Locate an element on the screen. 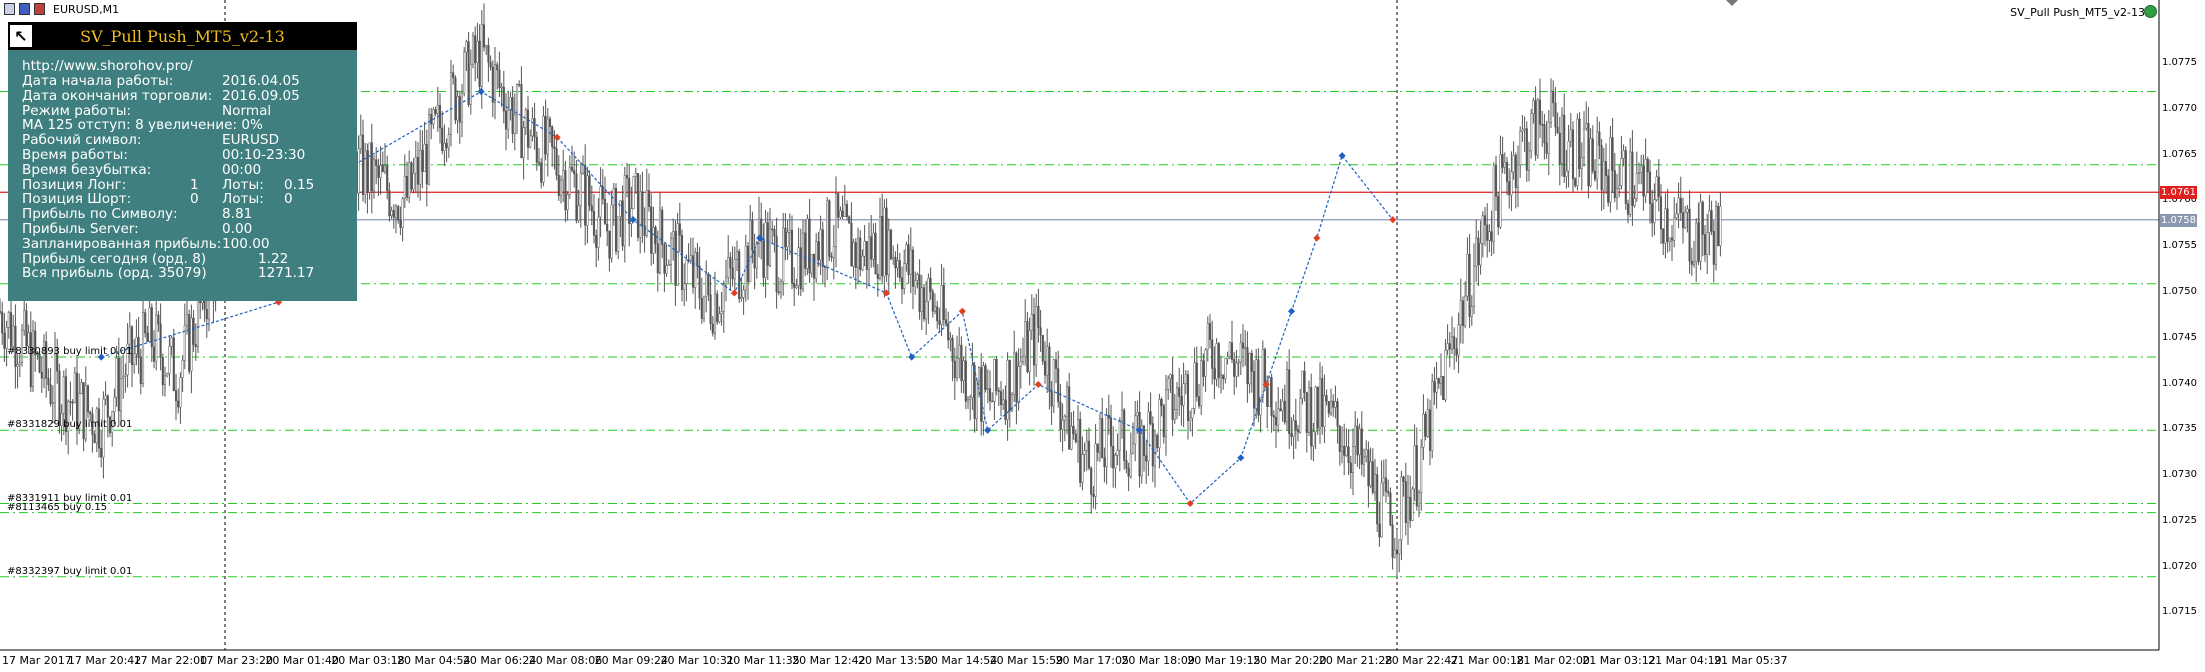 This screenshot has height=672, width=2205. expert-smile-icon is located at coordinates (2150, 11).